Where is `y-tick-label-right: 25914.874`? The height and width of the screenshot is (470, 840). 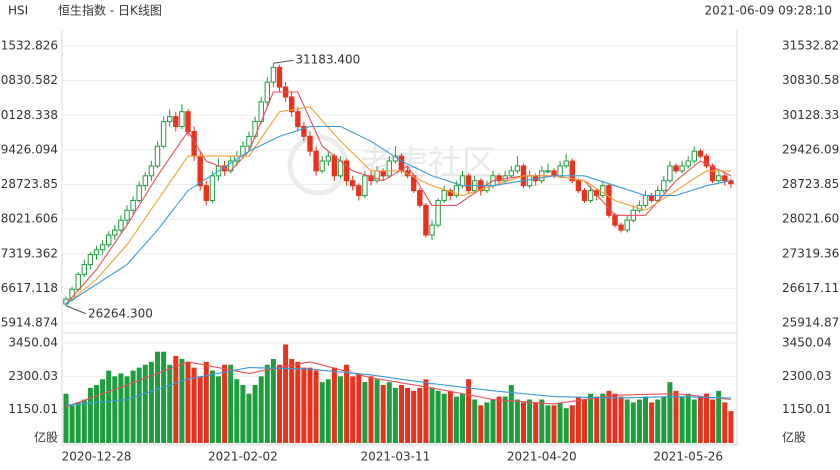 y-tick-label-right: 25914.874 is located at coordinates (811, 323).